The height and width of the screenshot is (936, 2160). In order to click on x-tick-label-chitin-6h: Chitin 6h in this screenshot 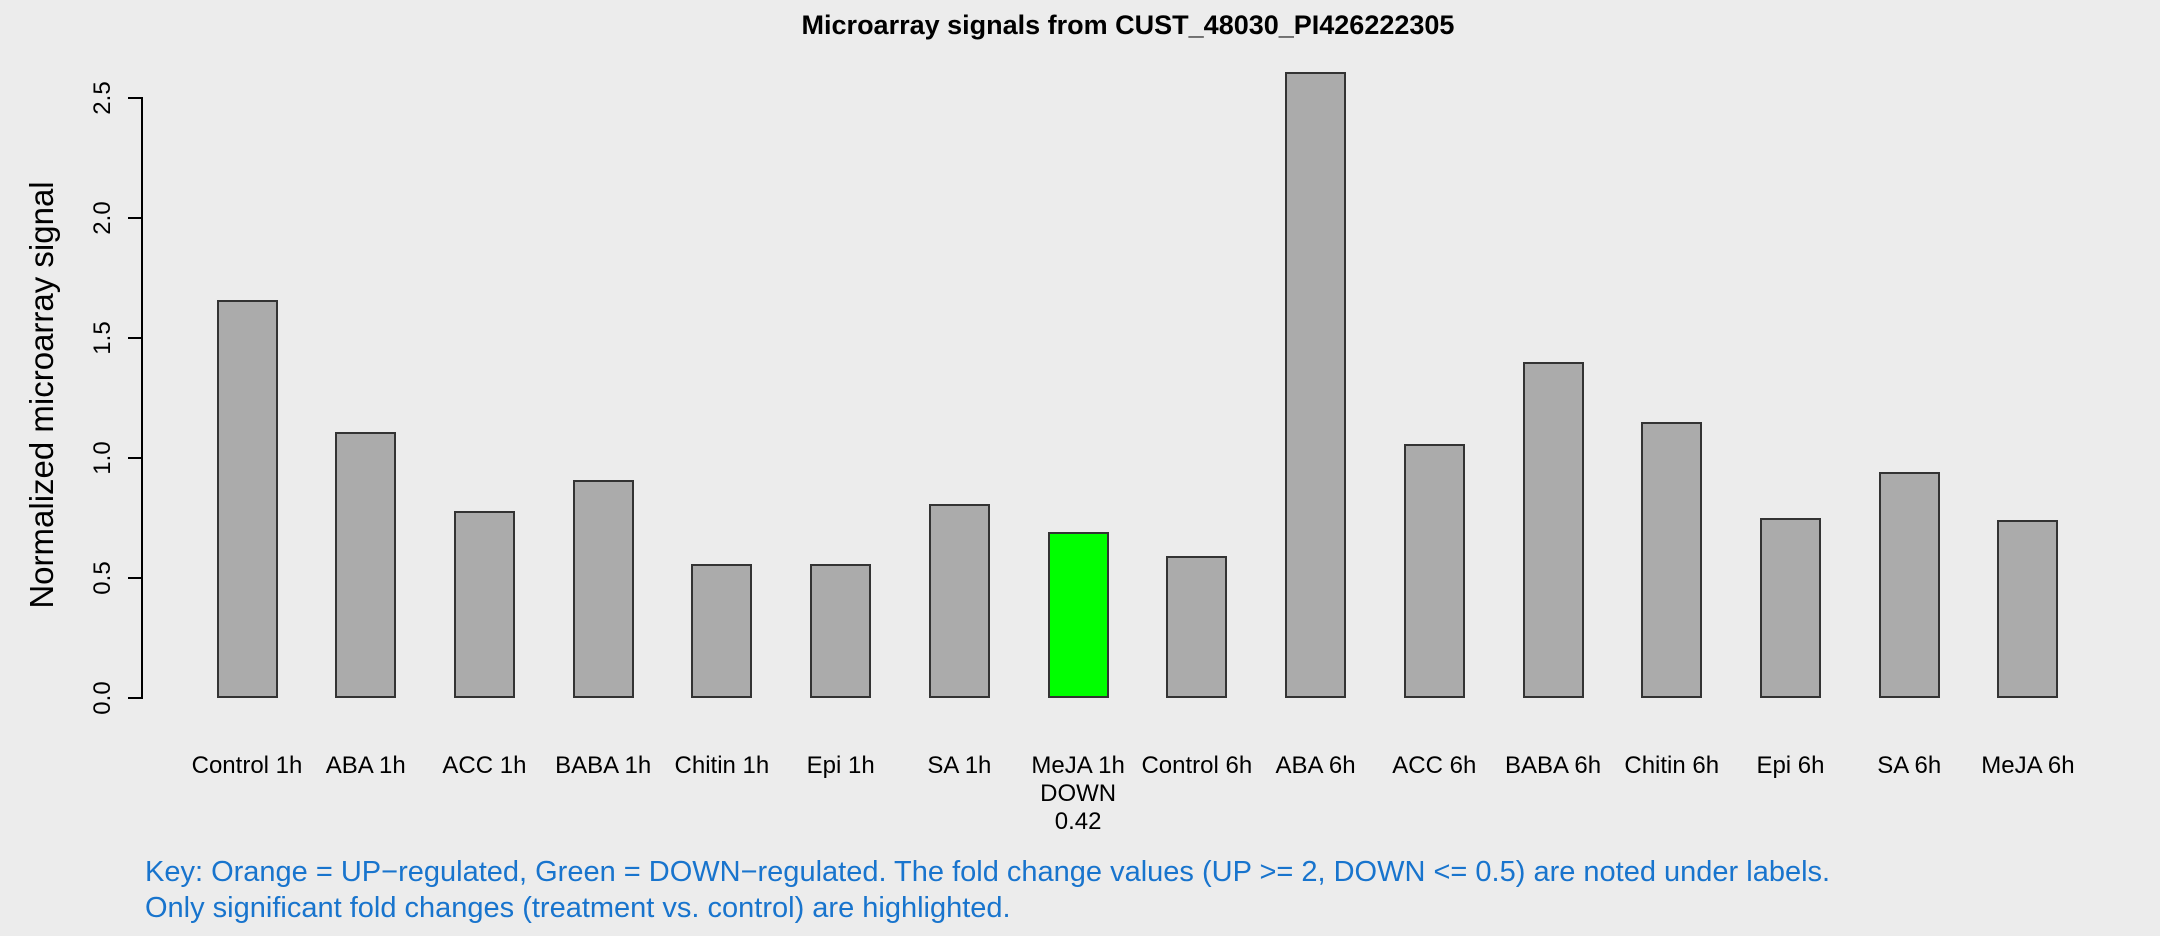, I will do `click(1672, 766)`.